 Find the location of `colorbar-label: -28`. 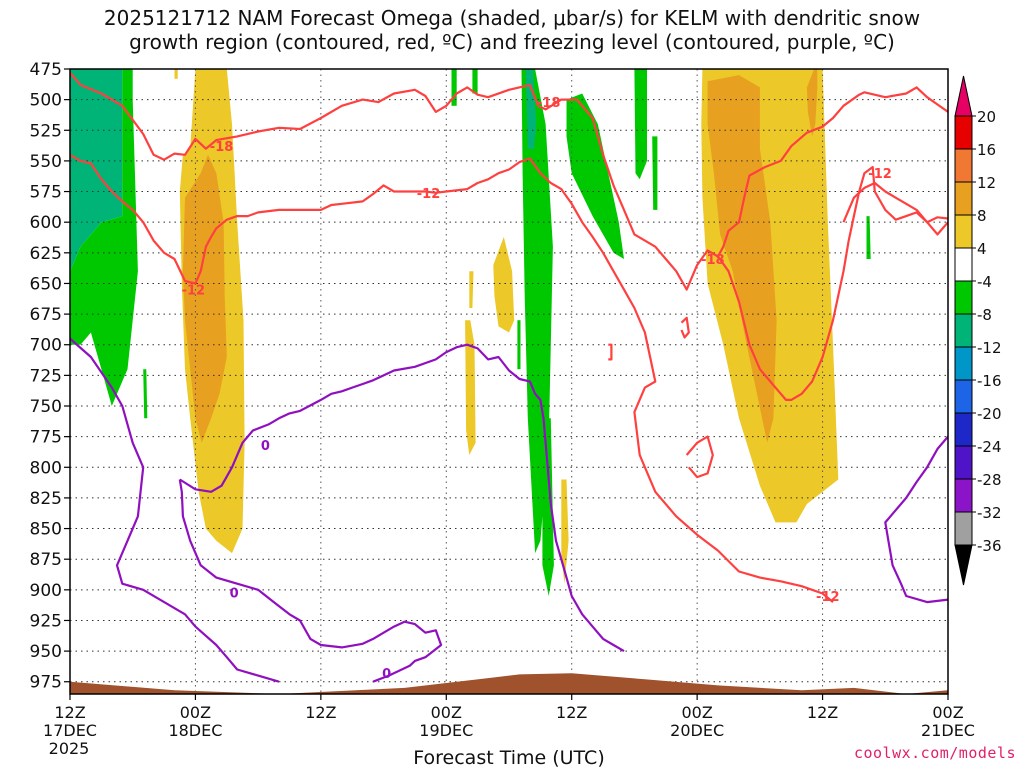

colorbar-label: -28 is located at coordinates (989, 480).